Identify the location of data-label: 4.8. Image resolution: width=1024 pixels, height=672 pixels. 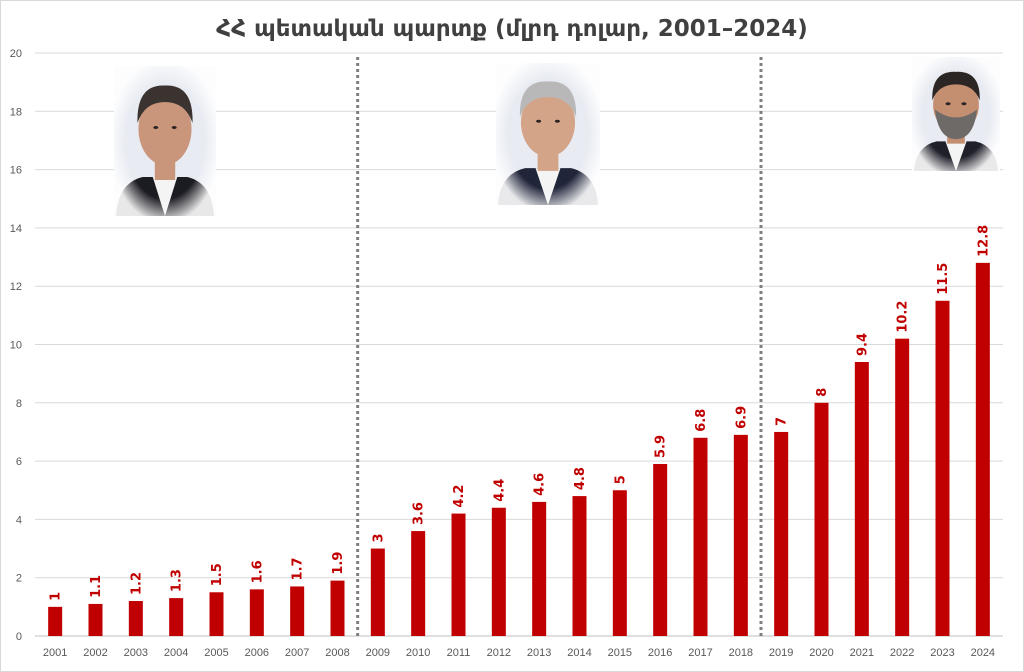
(580, 478).